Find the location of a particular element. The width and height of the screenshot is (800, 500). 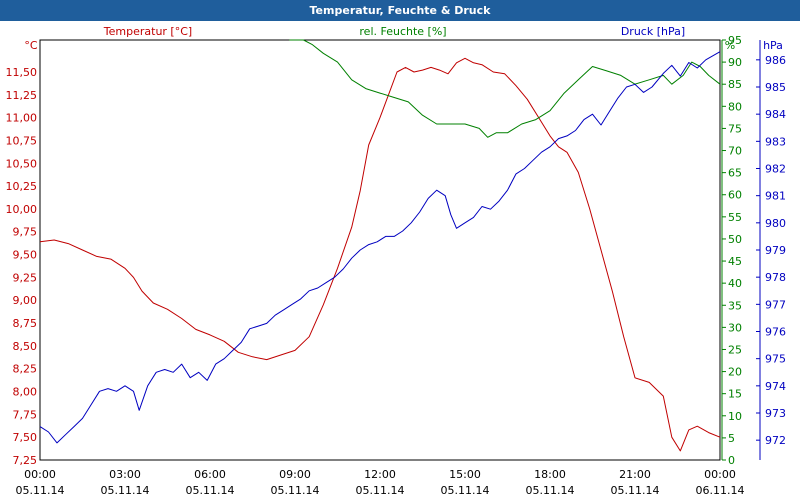

humidity-tick-label: 80 is located at coordinates (735, 106).